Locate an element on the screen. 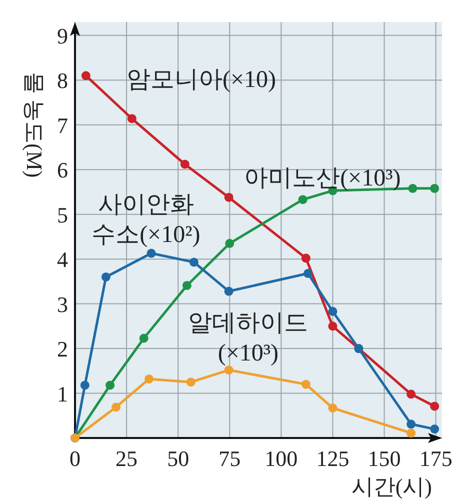 The height and width of the screenshot is (501, 462). y-axis-title: 몰 농도(M) is located at coordinates (34, 125).